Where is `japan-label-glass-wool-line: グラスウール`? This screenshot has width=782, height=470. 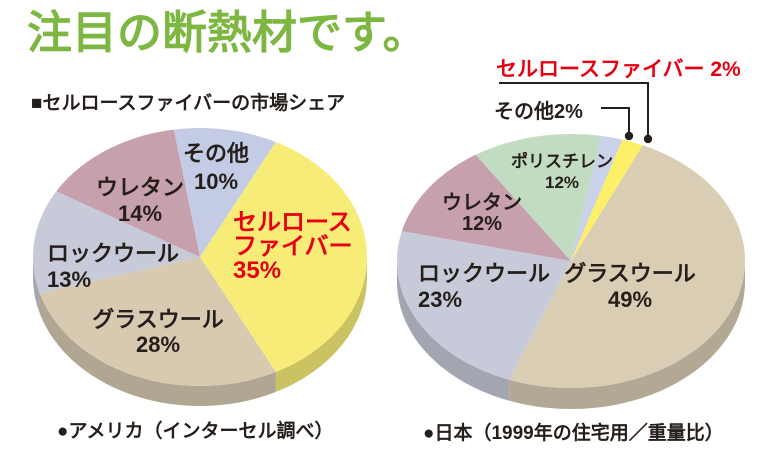 japan-label-glass-wool-line: グラスウール is located at coordinates (630, 273).